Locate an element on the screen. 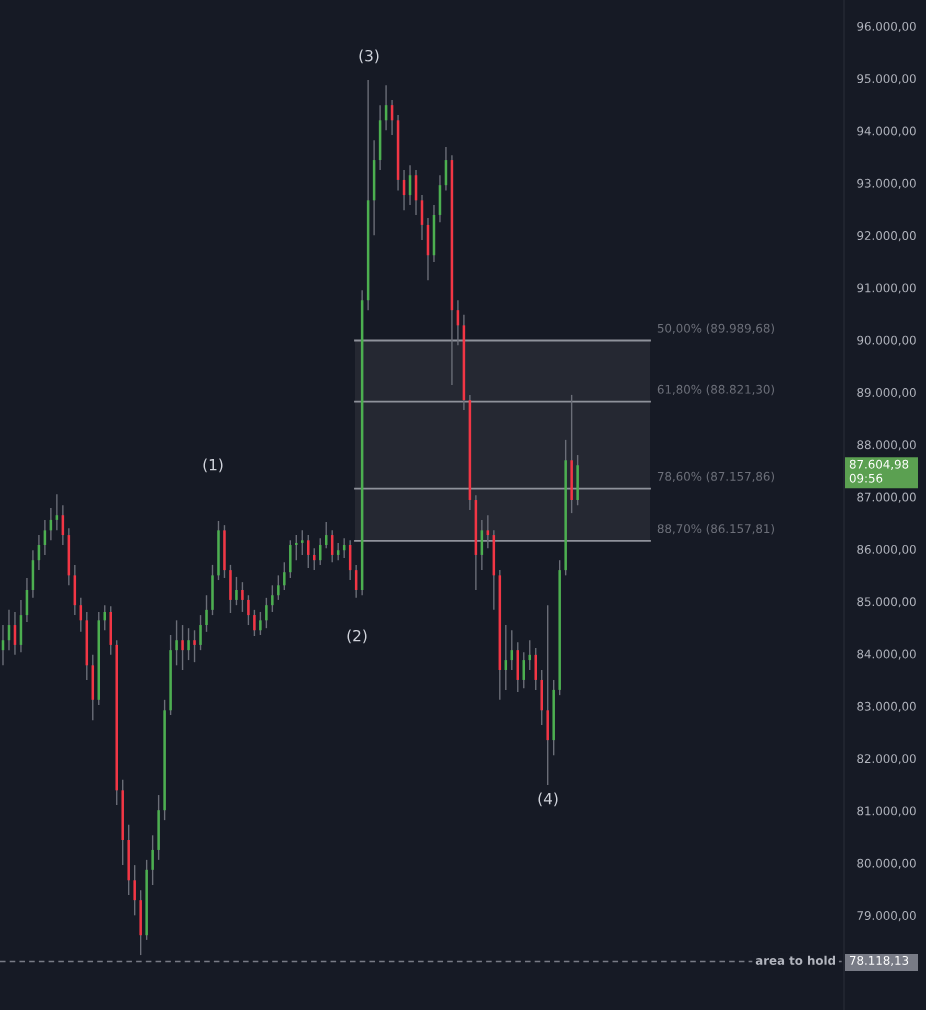 The image size is (926, 1010). ref-line-label: 50,00% (89.989,68) is located at coordinates (715, 329).